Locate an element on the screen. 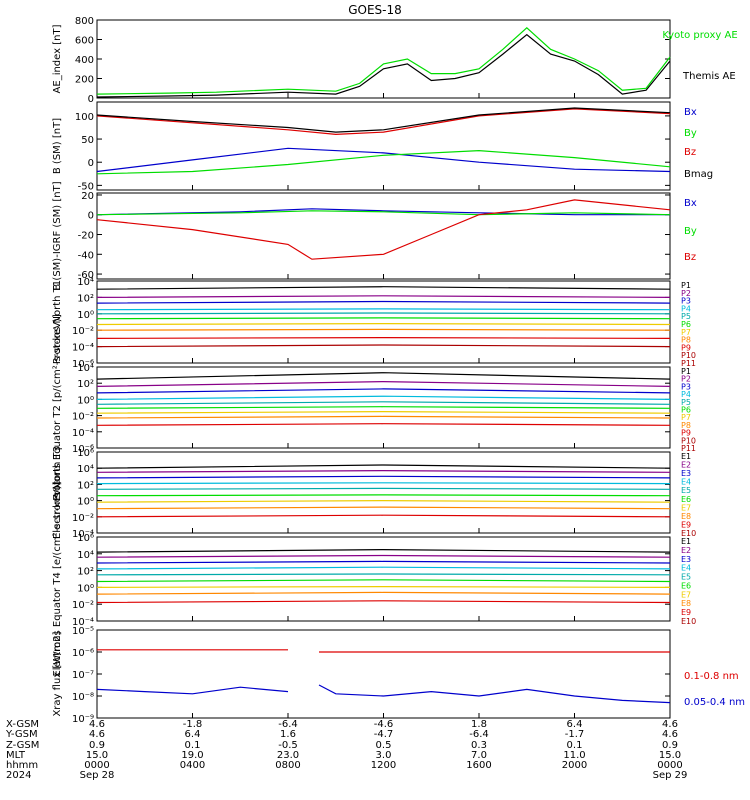  legend-item: E10 is located at coordinates (688, 533).